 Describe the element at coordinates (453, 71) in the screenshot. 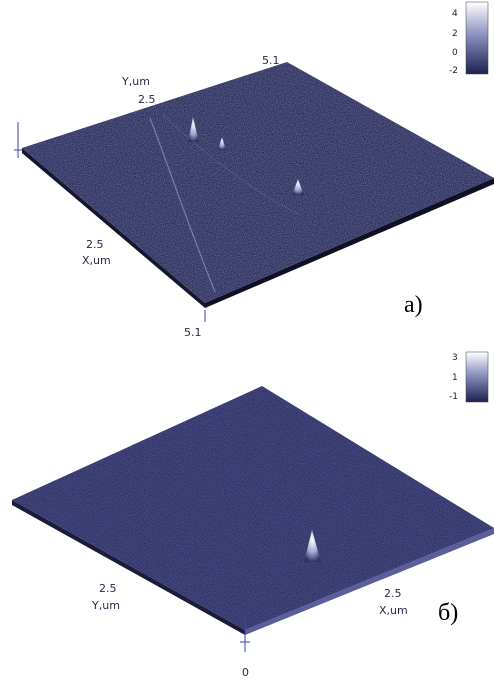

I see `color-scale-tick: -2` at that location.